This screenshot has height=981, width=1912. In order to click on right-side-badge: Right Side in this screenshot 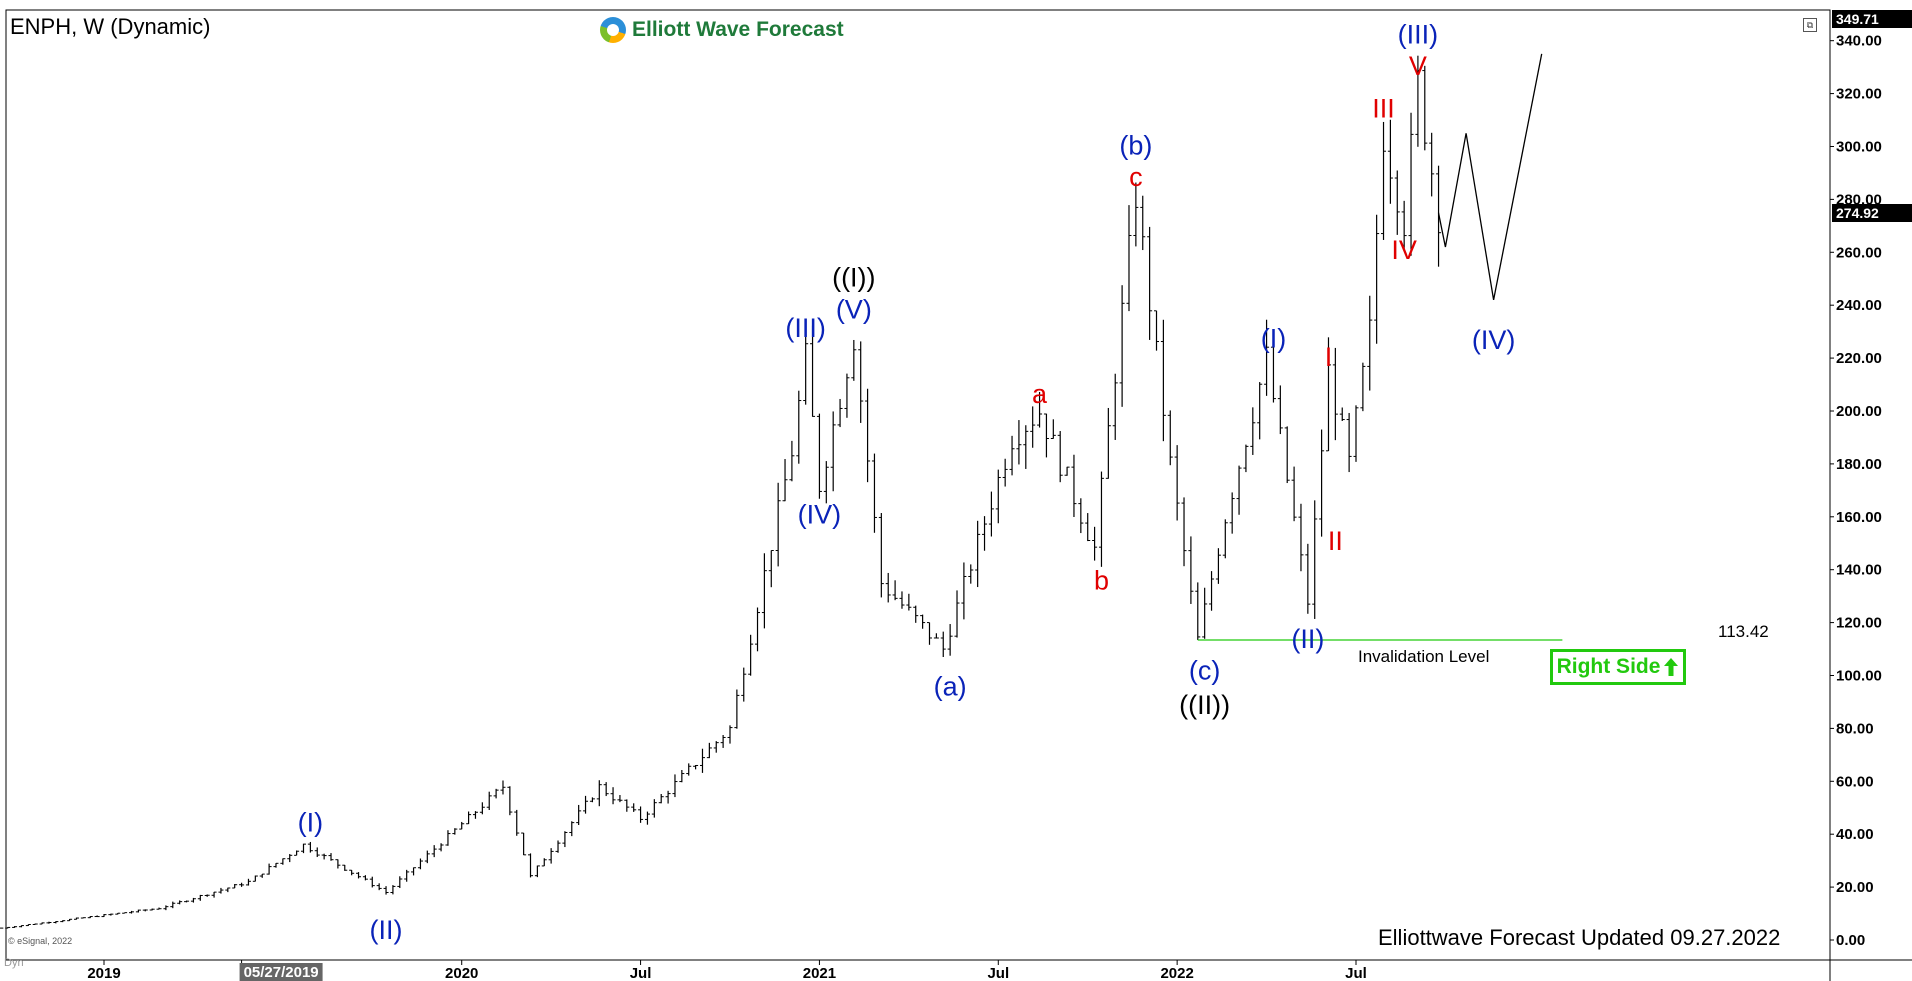, I will do `click(1618, 667)`.